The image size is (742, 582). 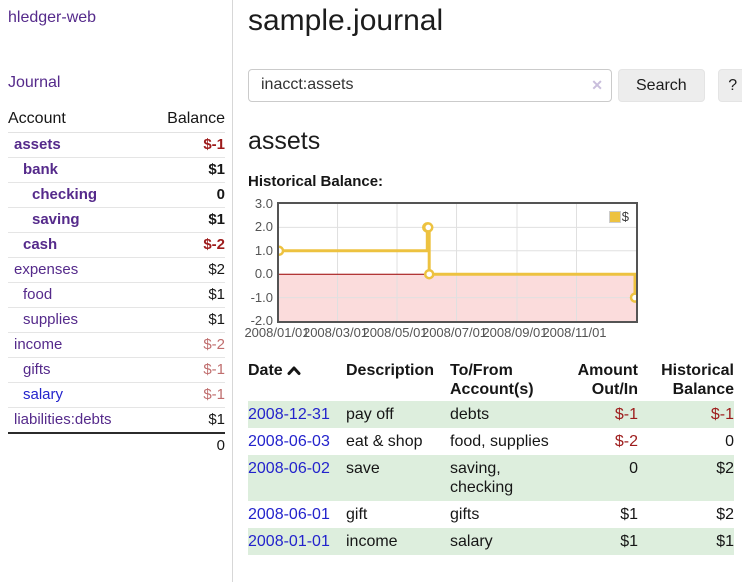 I want to click on transaction-description-cell: income, so click(x=398, y=541).